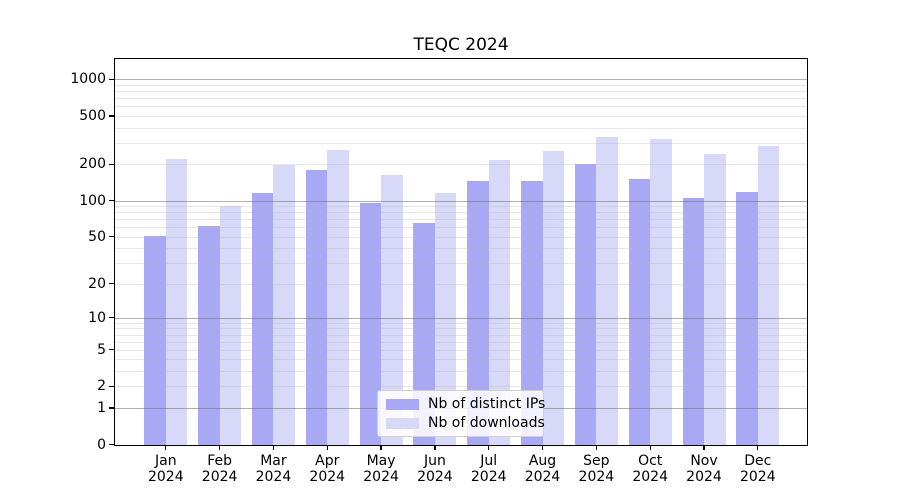 The height and width of the screenshot is (500, 900). What do you see at coordinates (101, 349) in the screenshot?
I see `y-axis-tick-label: 5` at bounding box center [101, 349].